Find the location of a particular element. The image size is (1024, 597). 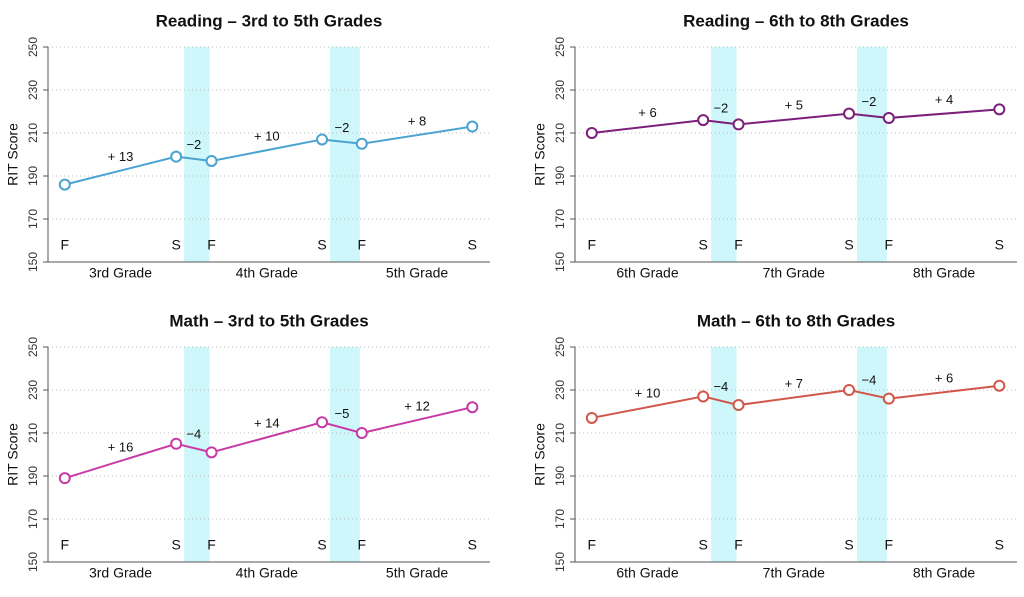

chart-title: Reading – 3rd to 5th Grades is located at coordinates (269, 20).